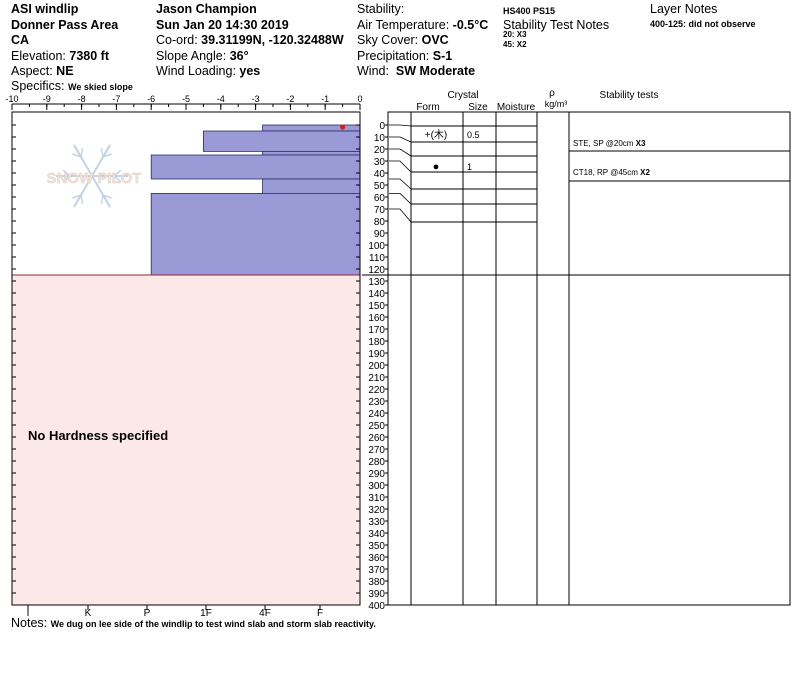  I want to click on stability-test-entry: STE, SP @20cm X3, so click(609, 143).